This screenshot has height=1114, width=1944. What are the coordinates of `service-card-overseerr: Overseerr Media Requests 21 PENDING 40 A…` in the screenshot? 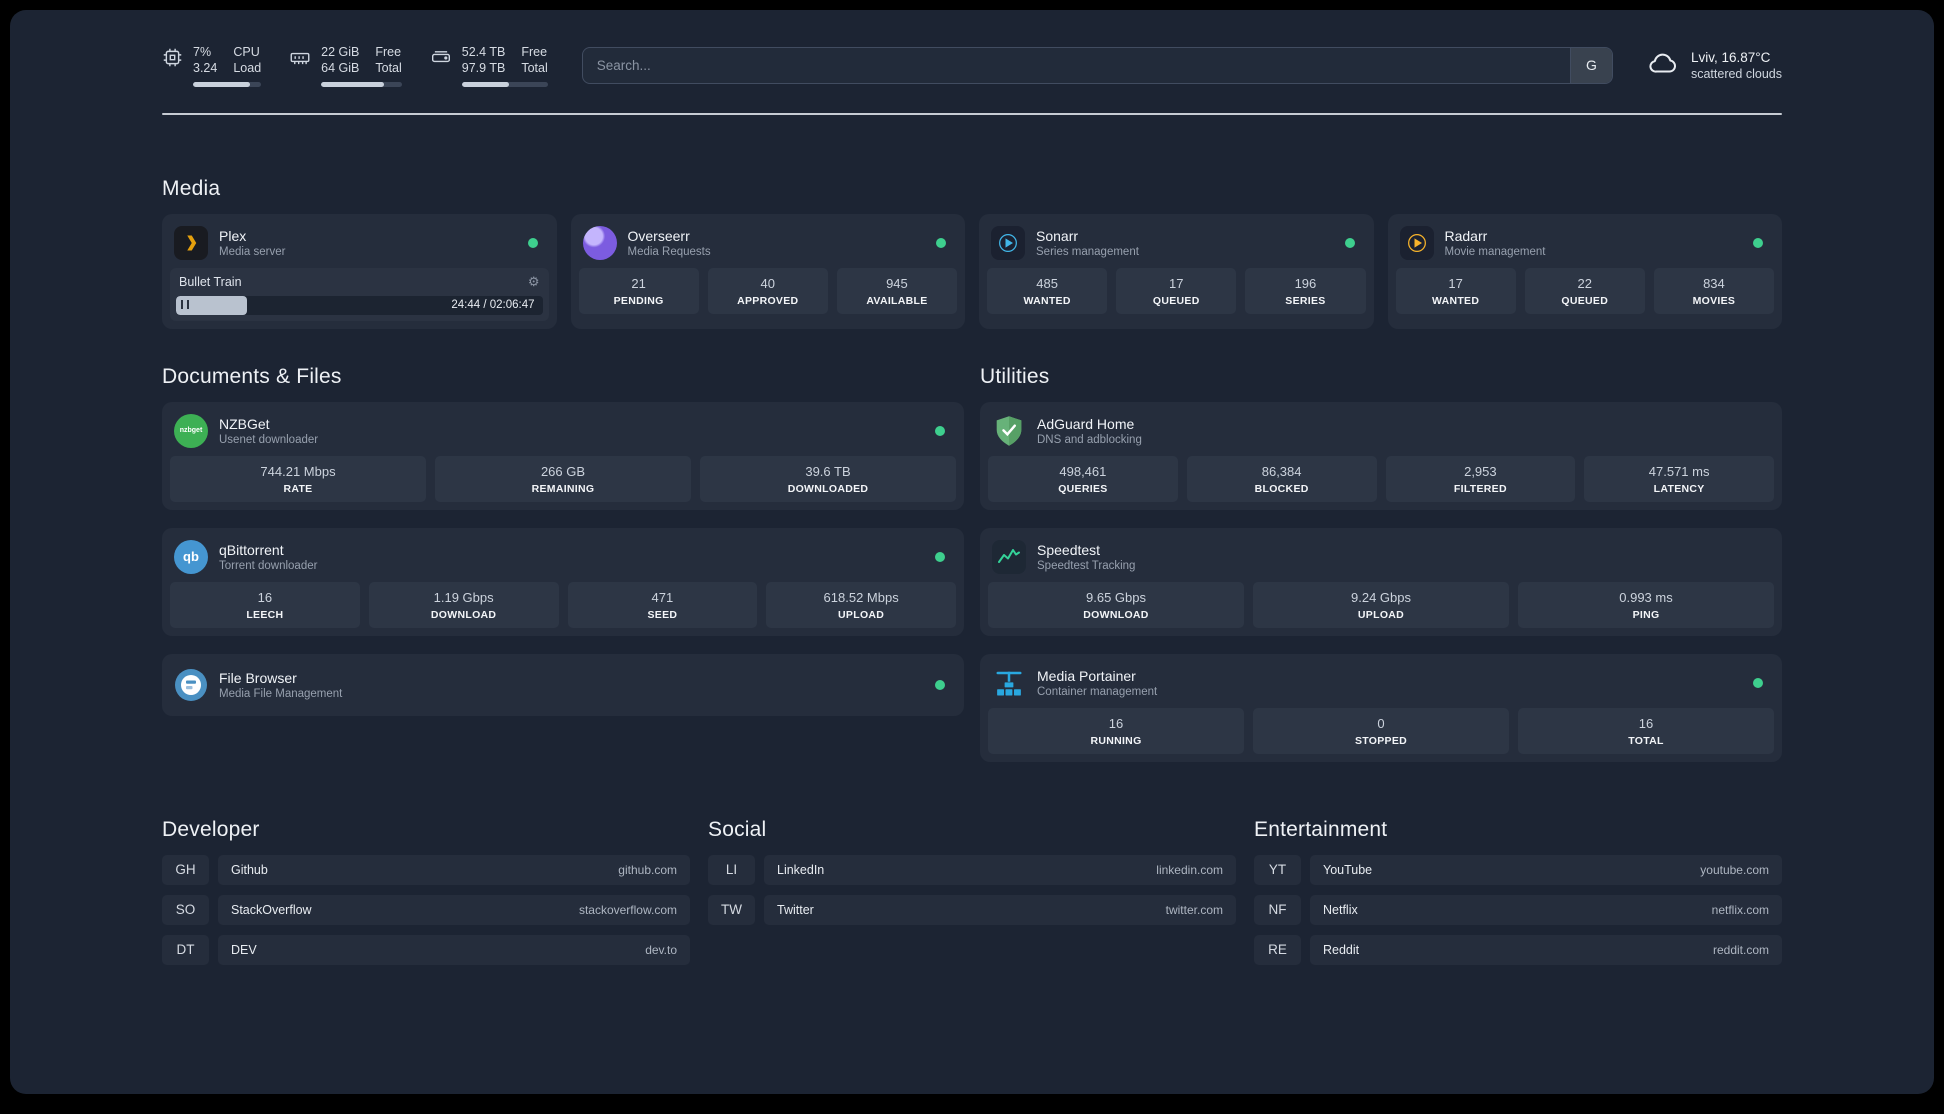 It's located at (767, 271).